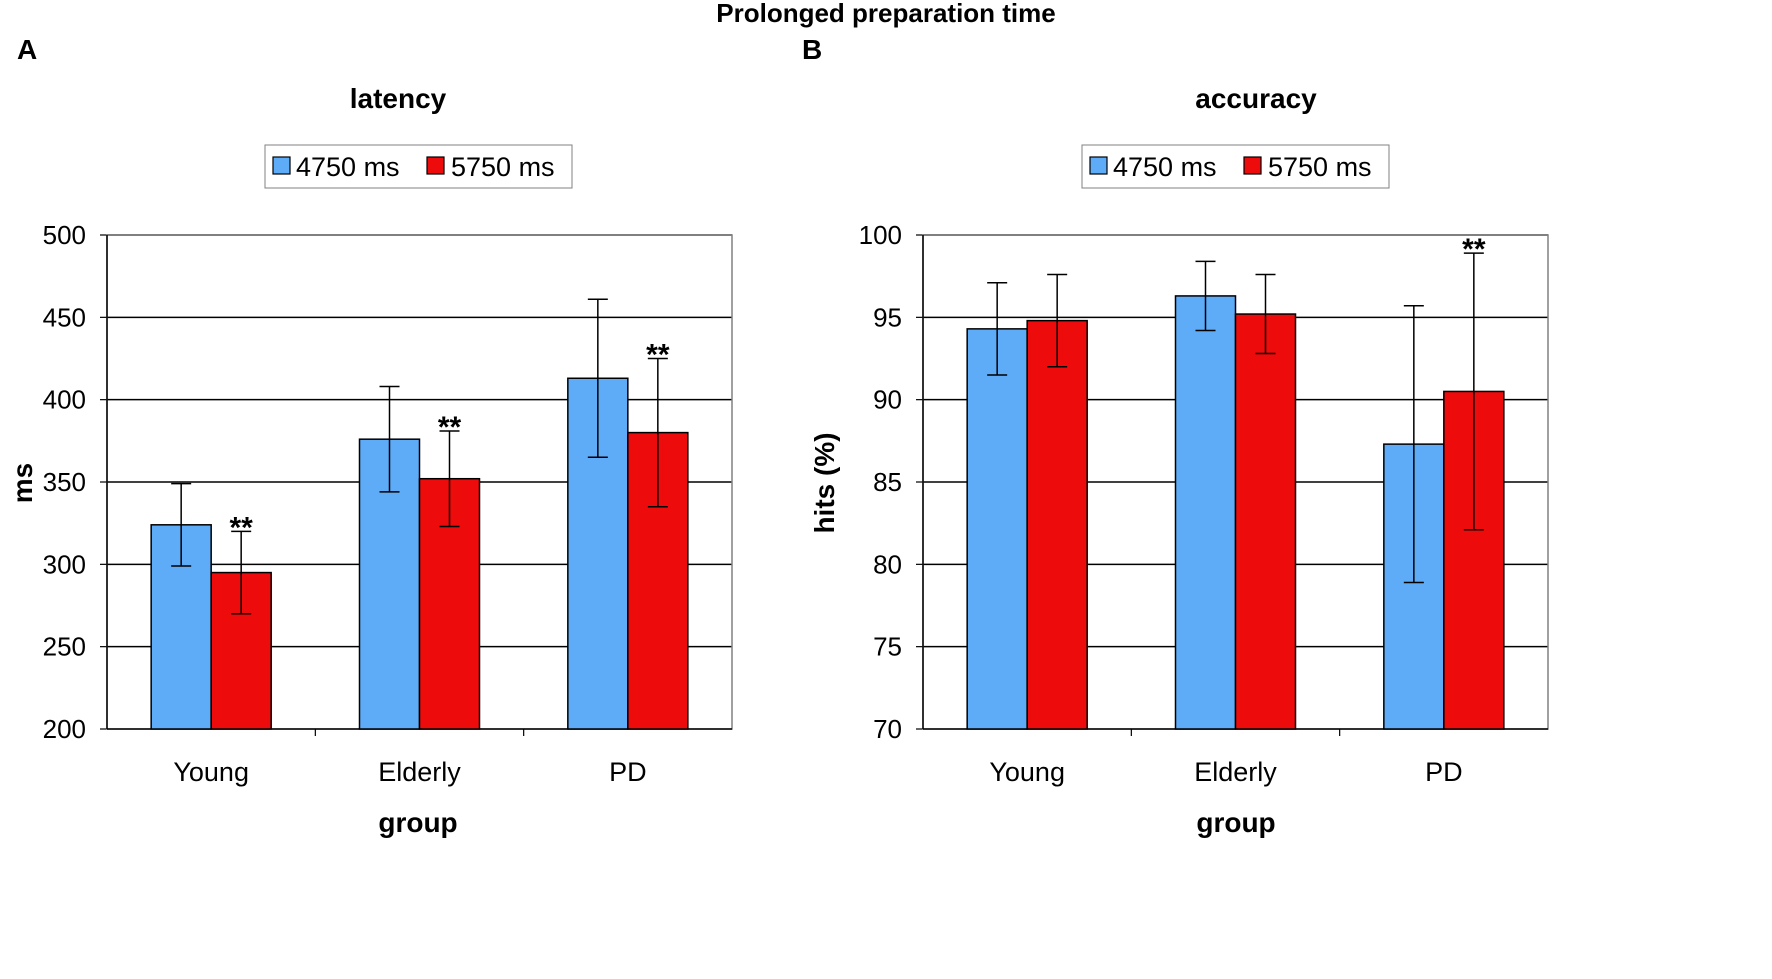 This screenshot has height=979, width=1772. What do you see at coordinates (812, 49) in the screenshot?
I see `panel-label-b: B` at bounding box center [812, 49].